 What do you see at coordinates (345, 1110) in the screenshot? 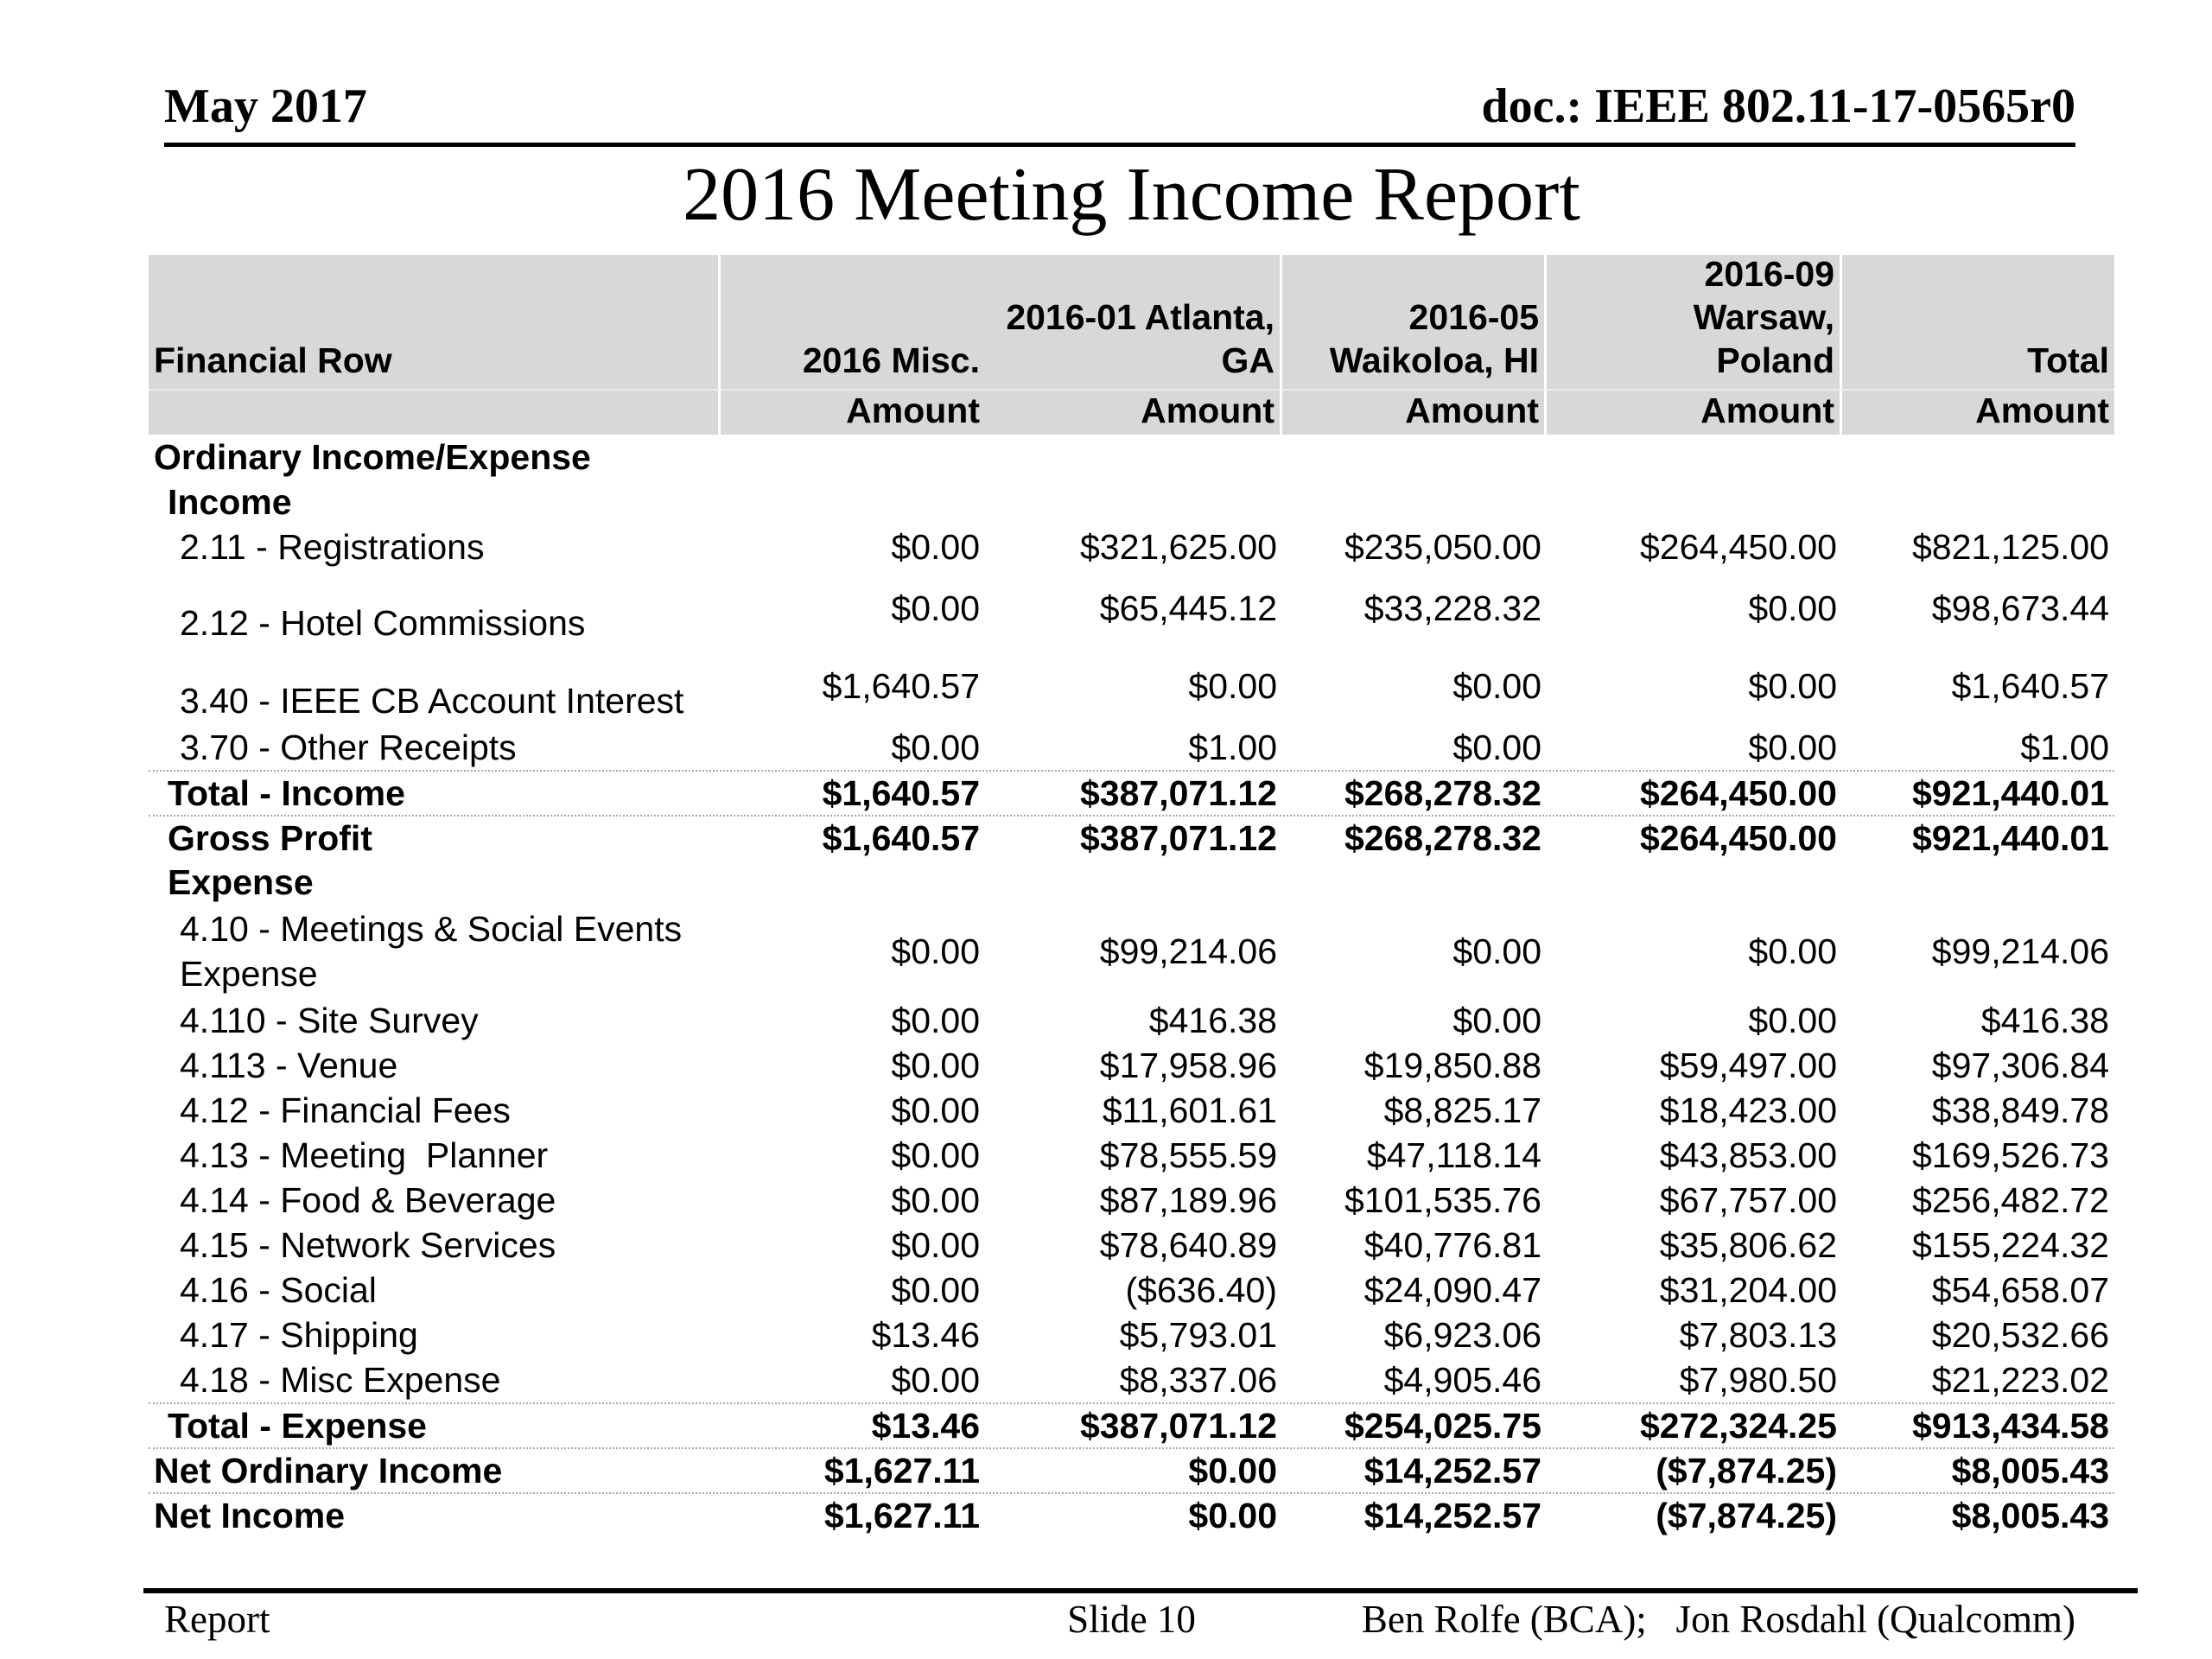
I see `row-label: 4.12 - Financial Fees` at bounding box center [345, 1110].